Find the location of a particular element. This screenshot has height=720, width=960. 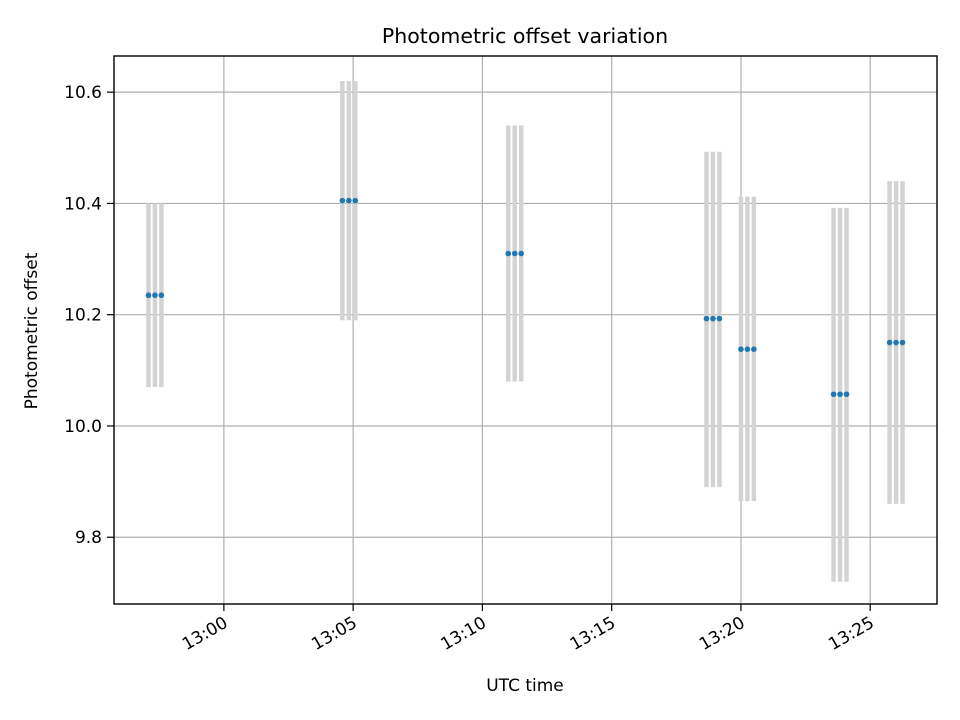

y-tick-label: 10.4 is located at coordinates (83, 204).